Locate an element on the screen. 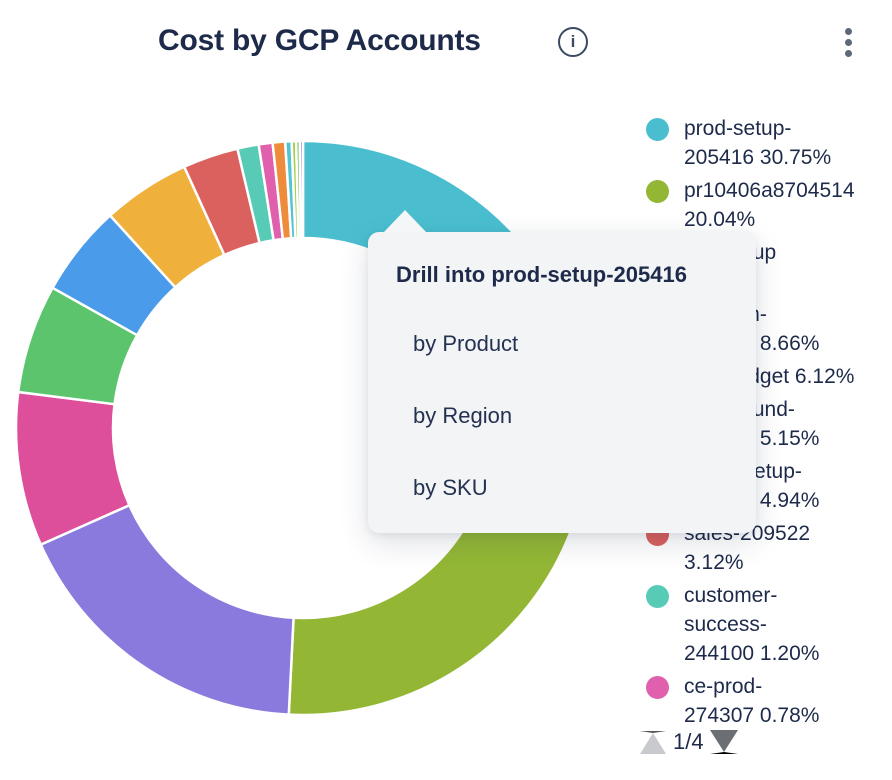 This screenshot has height=780, width=892. drilldown-by-product: by Product is located at coordinates (466, 343).